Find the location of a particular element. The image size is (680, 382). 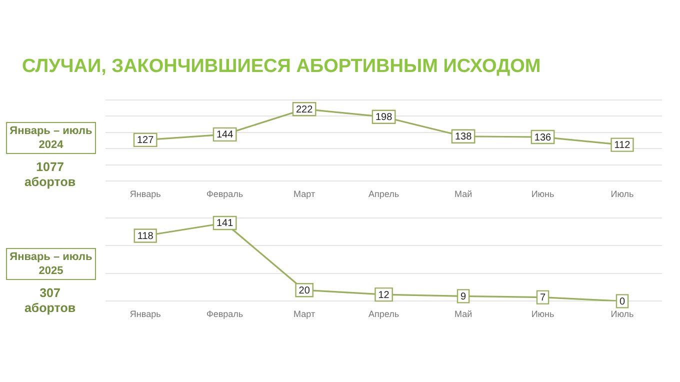

data-label: 12 is located at coordinates (384, 295).